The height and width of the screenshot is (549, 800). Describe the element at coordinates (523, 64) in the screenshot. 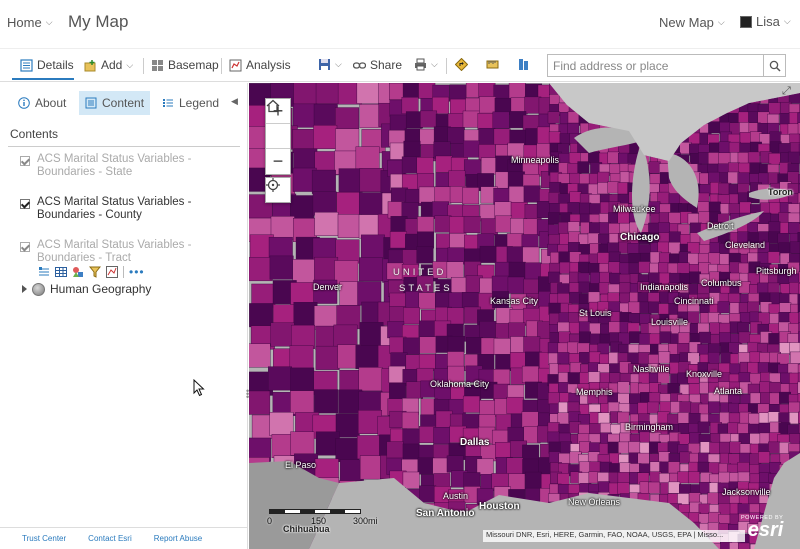

I see `bookmarks-button` at that location.